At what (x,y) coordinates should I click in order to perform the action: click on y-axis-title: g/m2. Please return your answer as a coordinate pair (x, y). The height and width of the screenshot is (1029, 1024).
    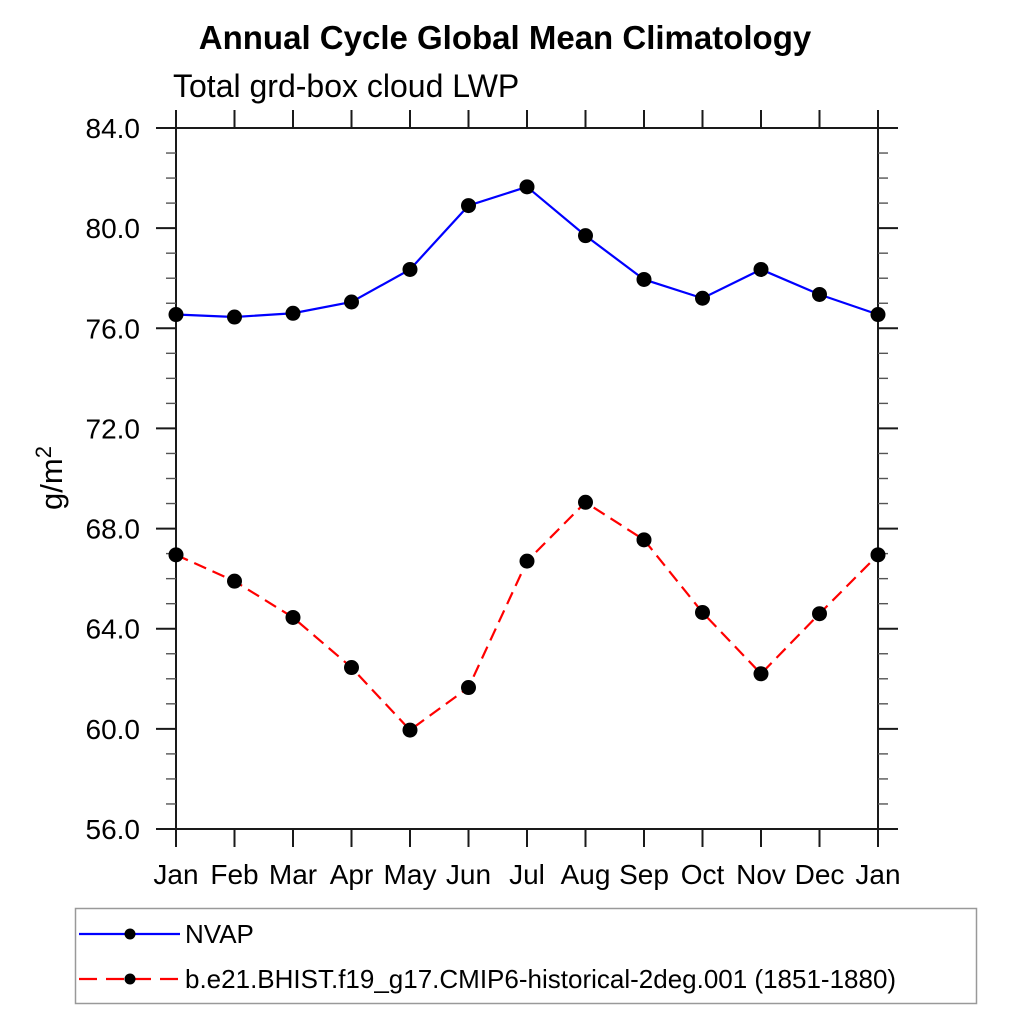
    Looking at the image, I should click on (50, 478).